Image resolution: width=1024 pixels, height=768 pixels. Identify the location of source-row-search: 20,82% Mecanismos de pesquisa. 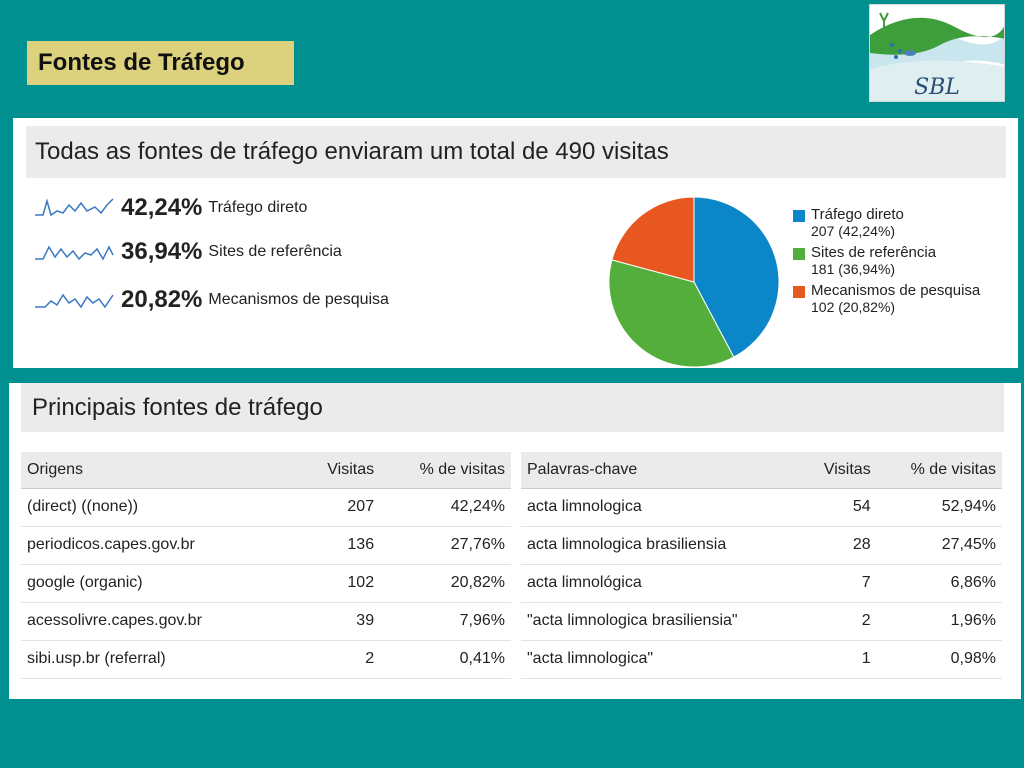
(211, 300).